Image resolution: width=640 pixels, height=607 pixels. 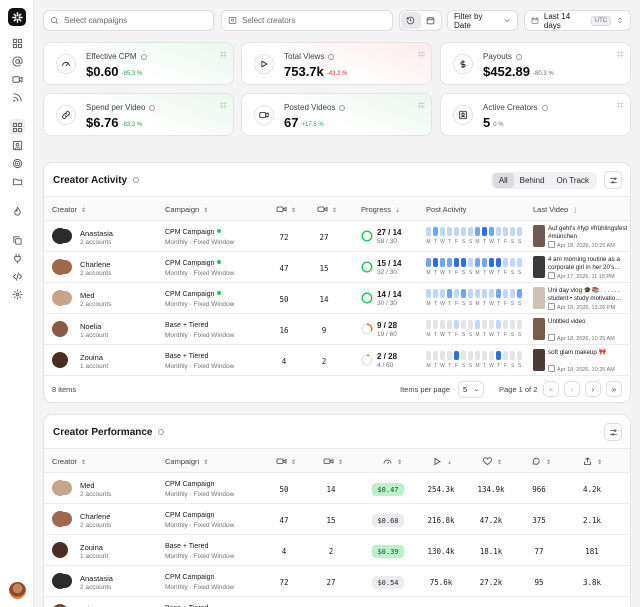 I want to click on items-per-page-select: 5 ⌄, so click(x=471, y=389).